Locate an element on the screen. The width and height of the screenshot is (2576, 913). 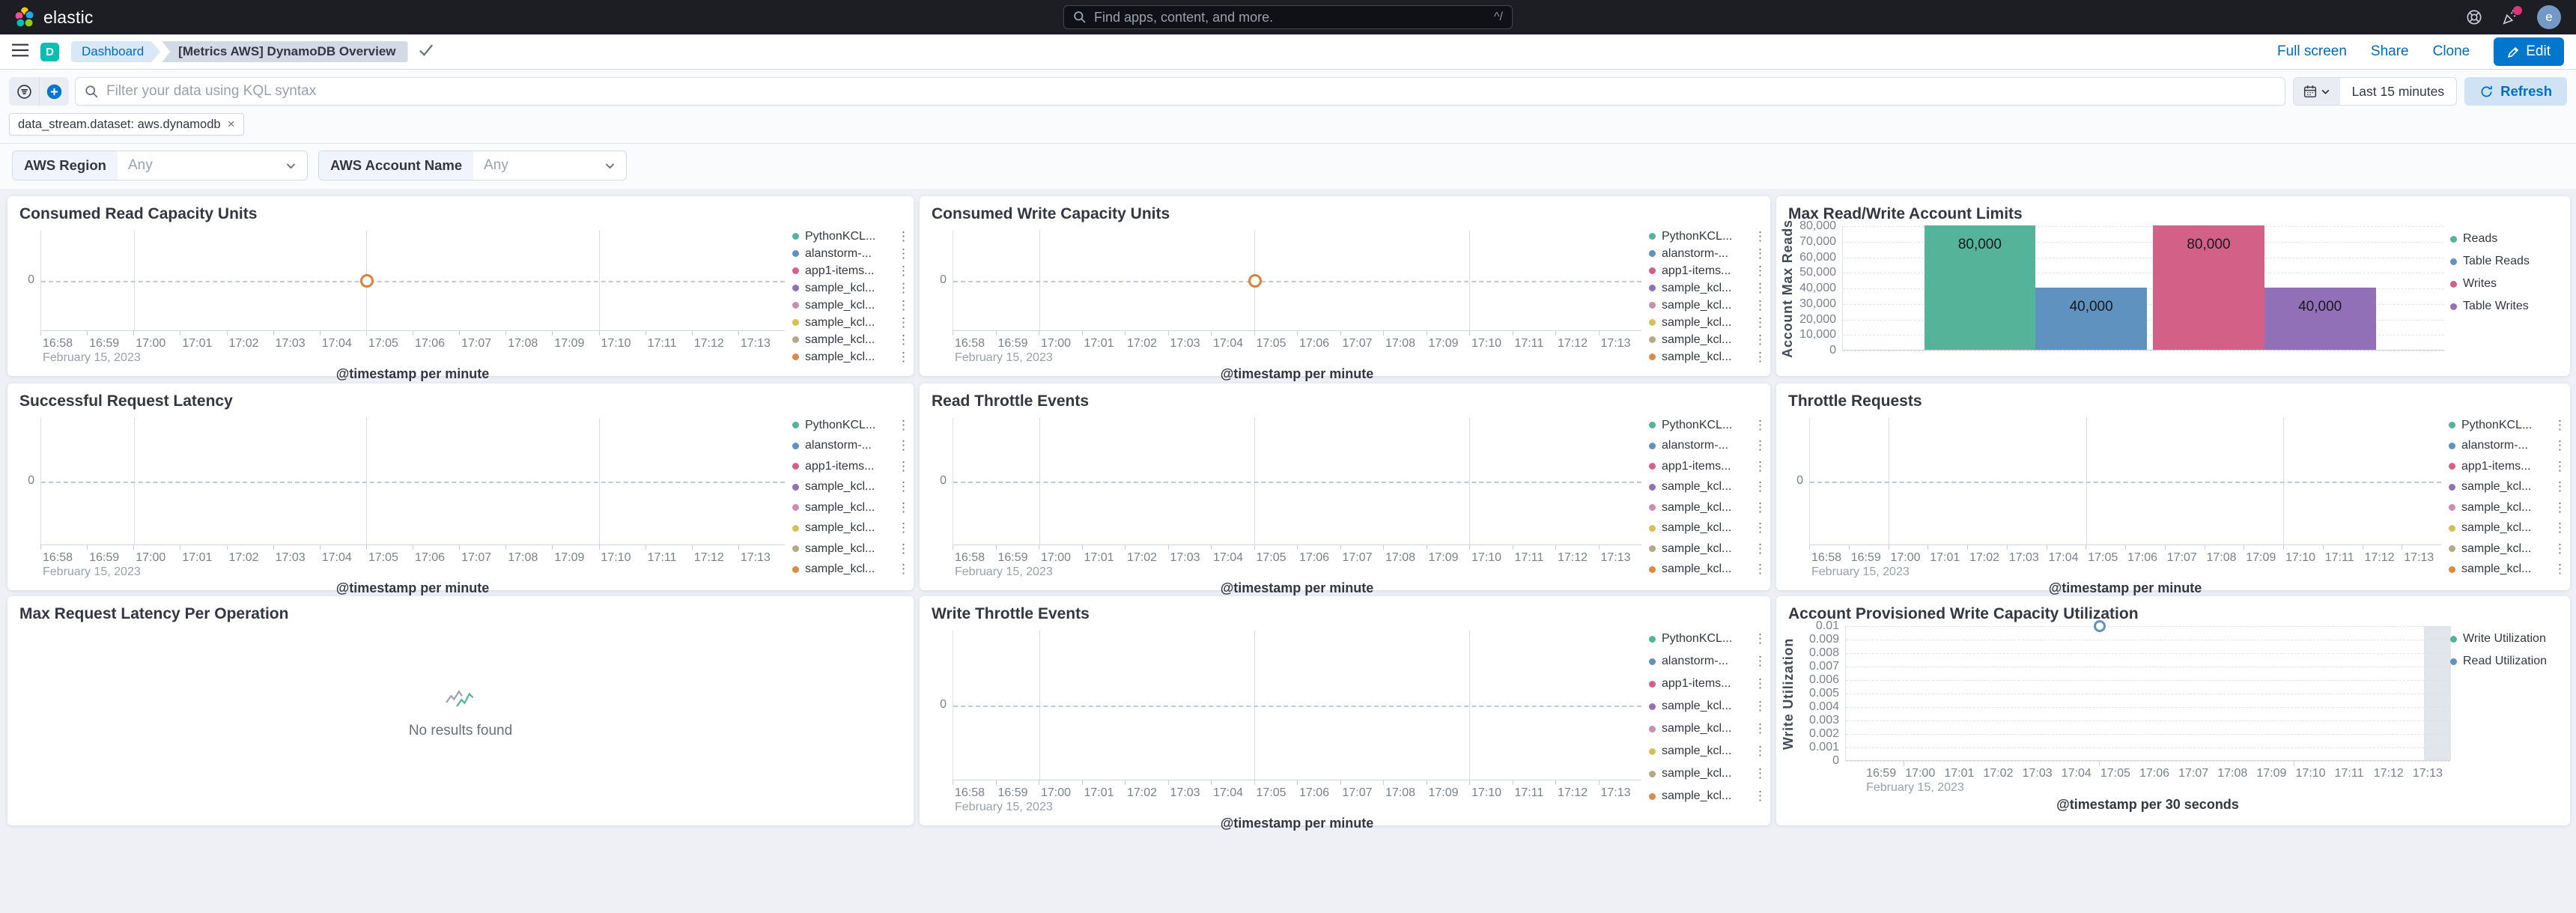
filter-pill: data_stream.dataset: aws.dynamodb × is located at coordinates (126, 124).